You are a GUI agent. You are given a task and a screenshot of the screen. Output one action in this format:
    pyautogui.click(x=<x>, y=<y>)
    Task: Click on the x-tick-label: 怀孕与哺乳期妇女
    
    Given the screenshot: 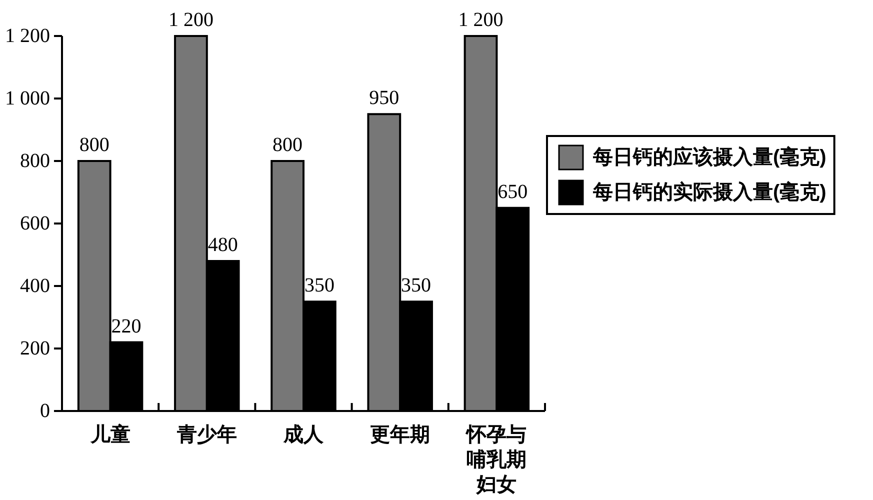 What is the action you would take?
    pyautogui.click(x=495, y=460)
    